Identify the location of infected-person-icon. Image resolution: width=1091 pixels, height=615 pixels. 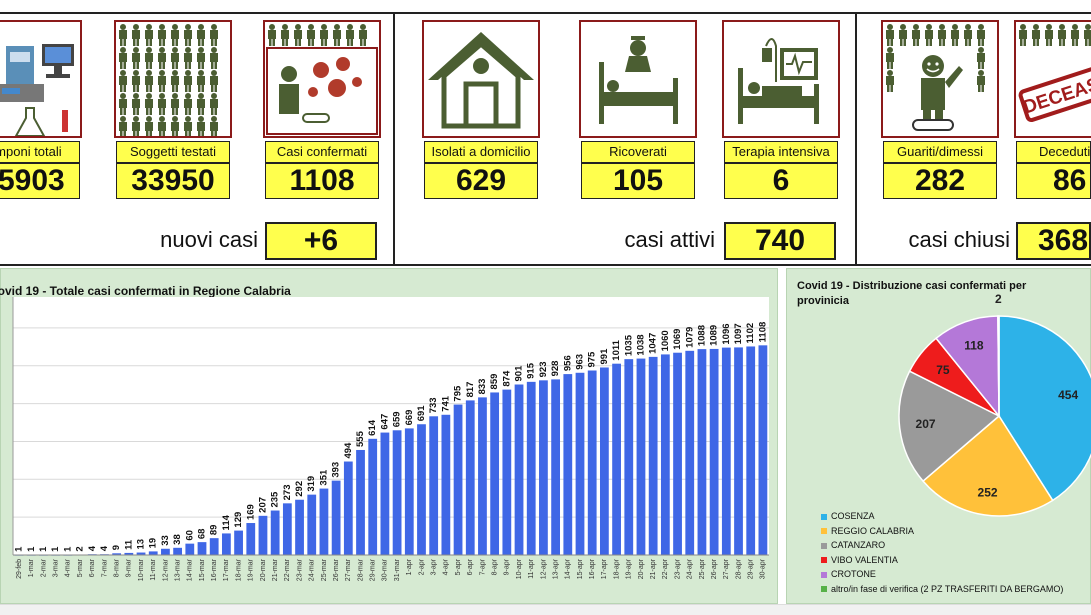
(322, 78).